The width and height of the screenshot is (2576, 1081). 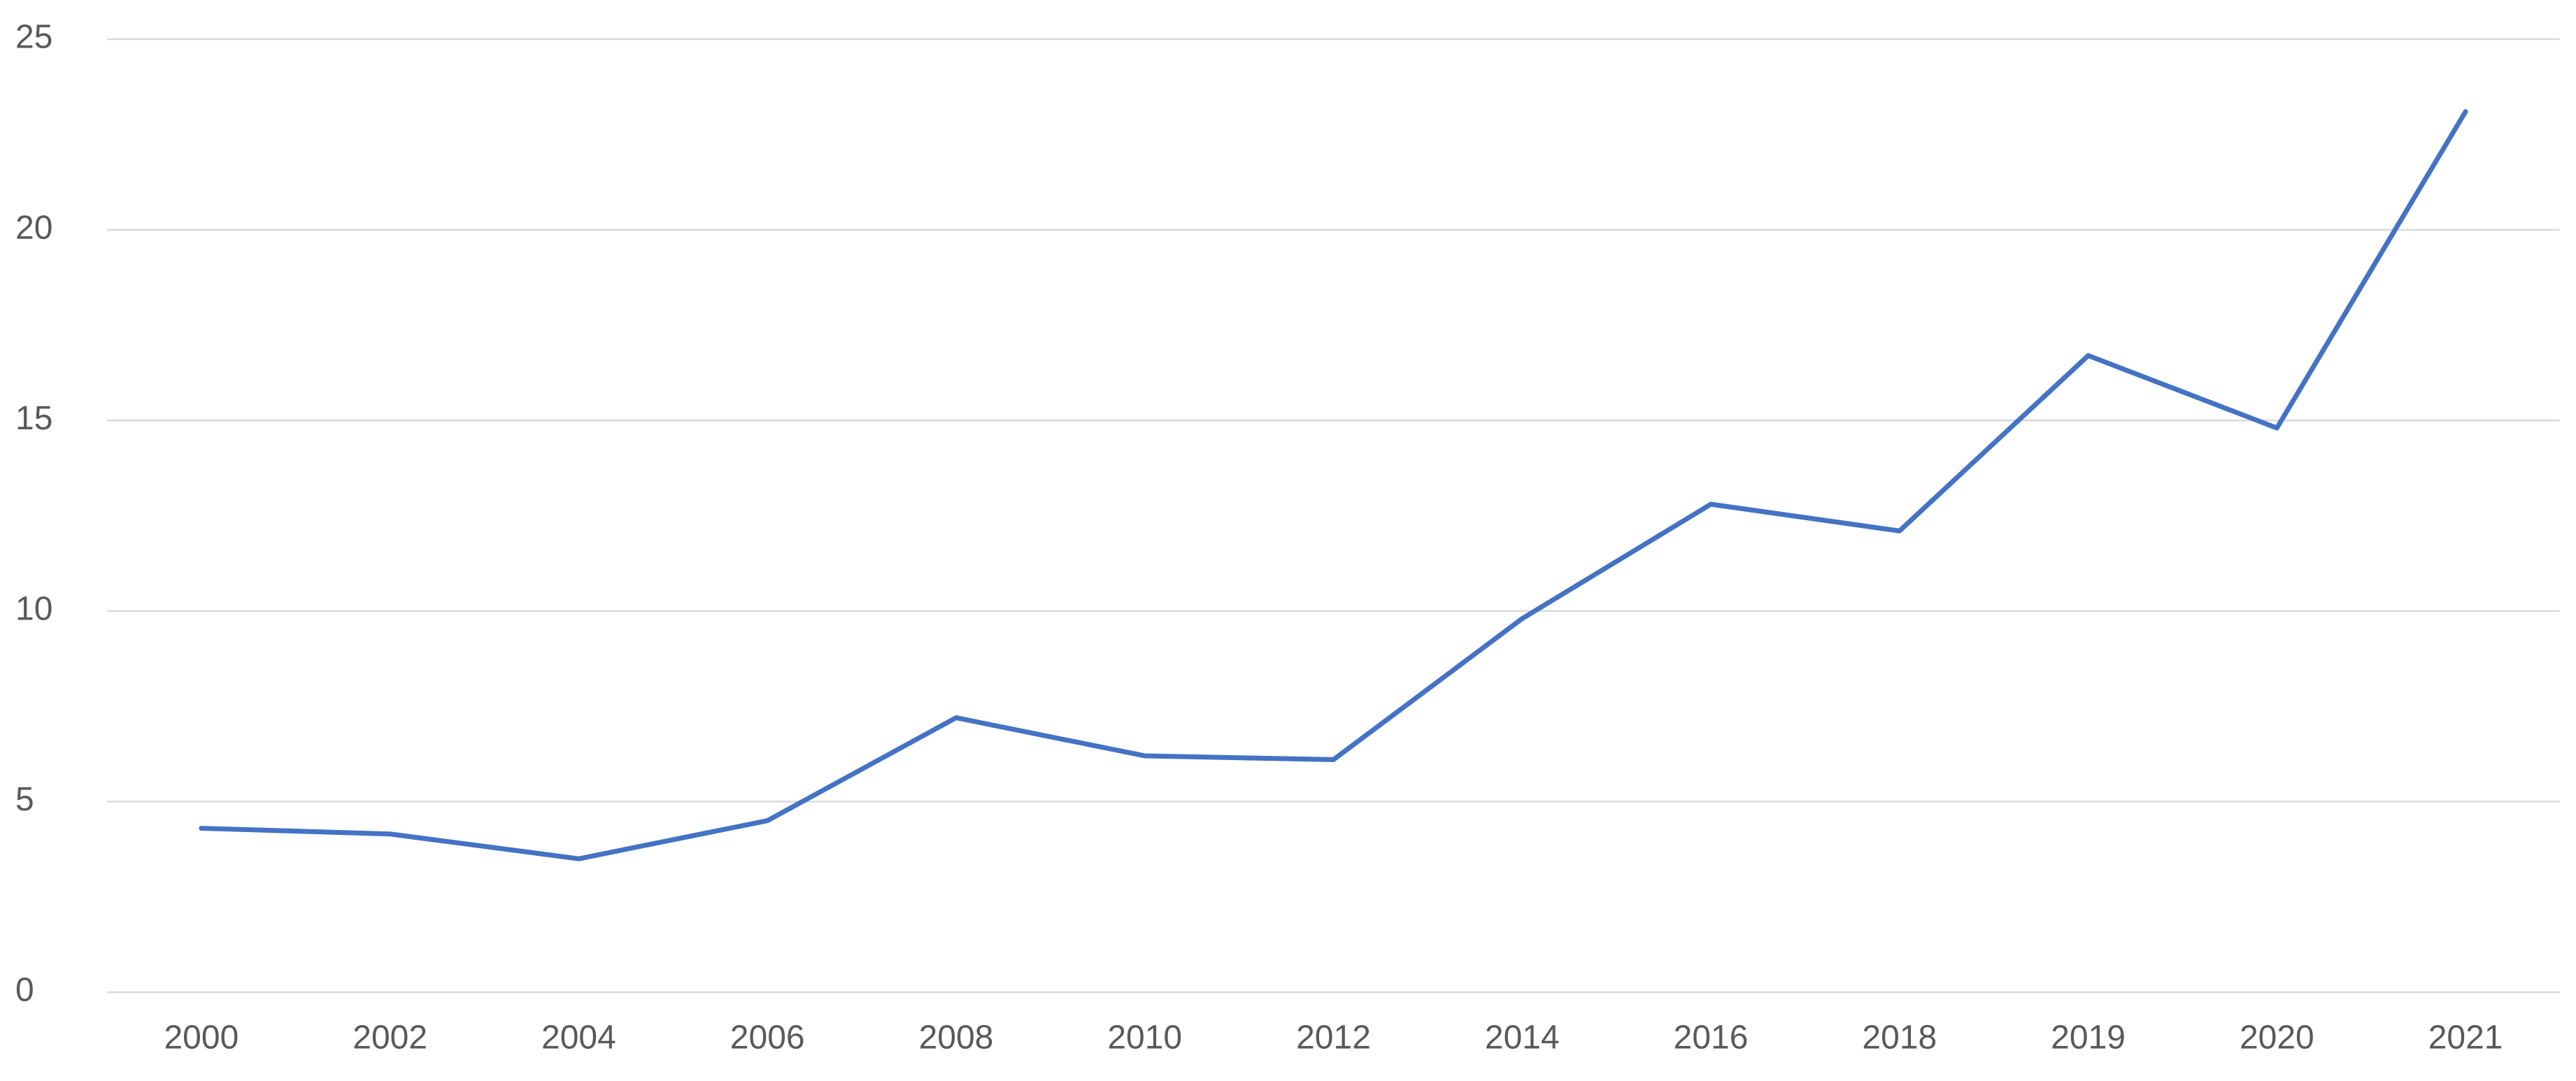 What do you see at coordinates (24, 990) in the screenshot?
I see `y-tick-label: 0` at bounding box center [24, 990].